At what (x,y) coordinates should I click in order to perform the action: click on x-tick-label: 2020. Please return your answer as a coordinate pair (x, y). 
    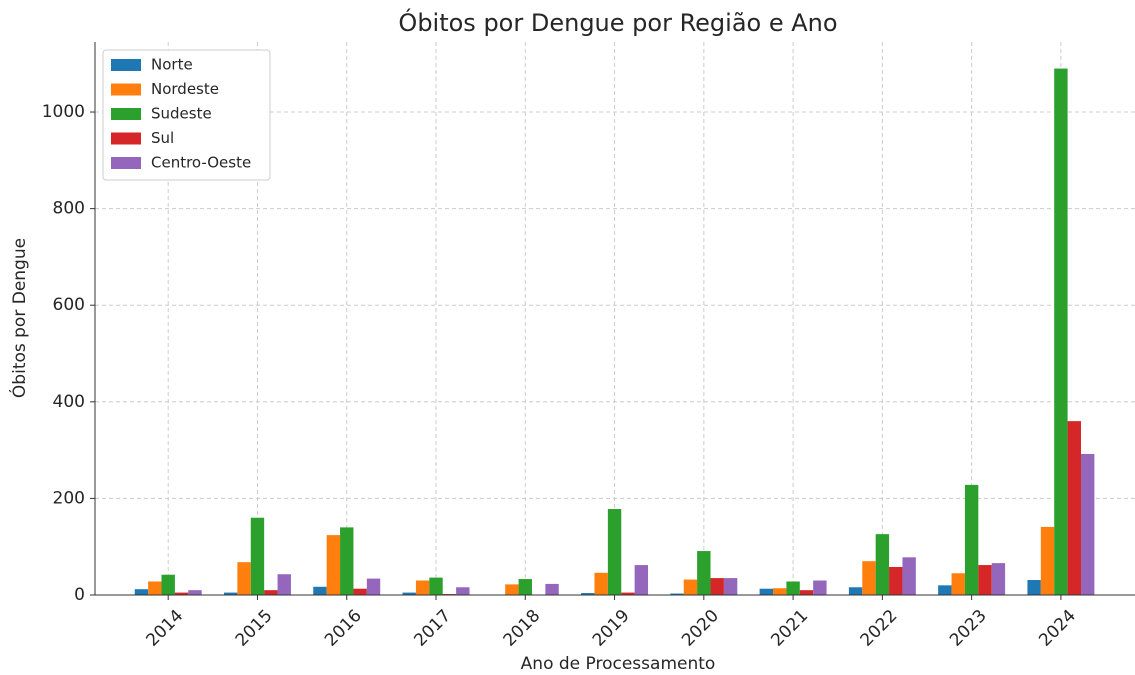
    Looking at the image, I should click on (700, 628).